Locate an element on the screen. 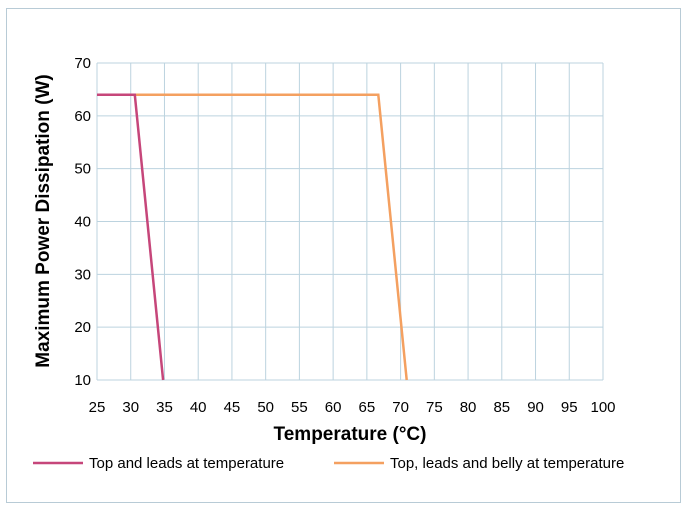 The width and height of the screenshot is (687, 509). x-tick-label: 55 is located at coordinates (299, 407).